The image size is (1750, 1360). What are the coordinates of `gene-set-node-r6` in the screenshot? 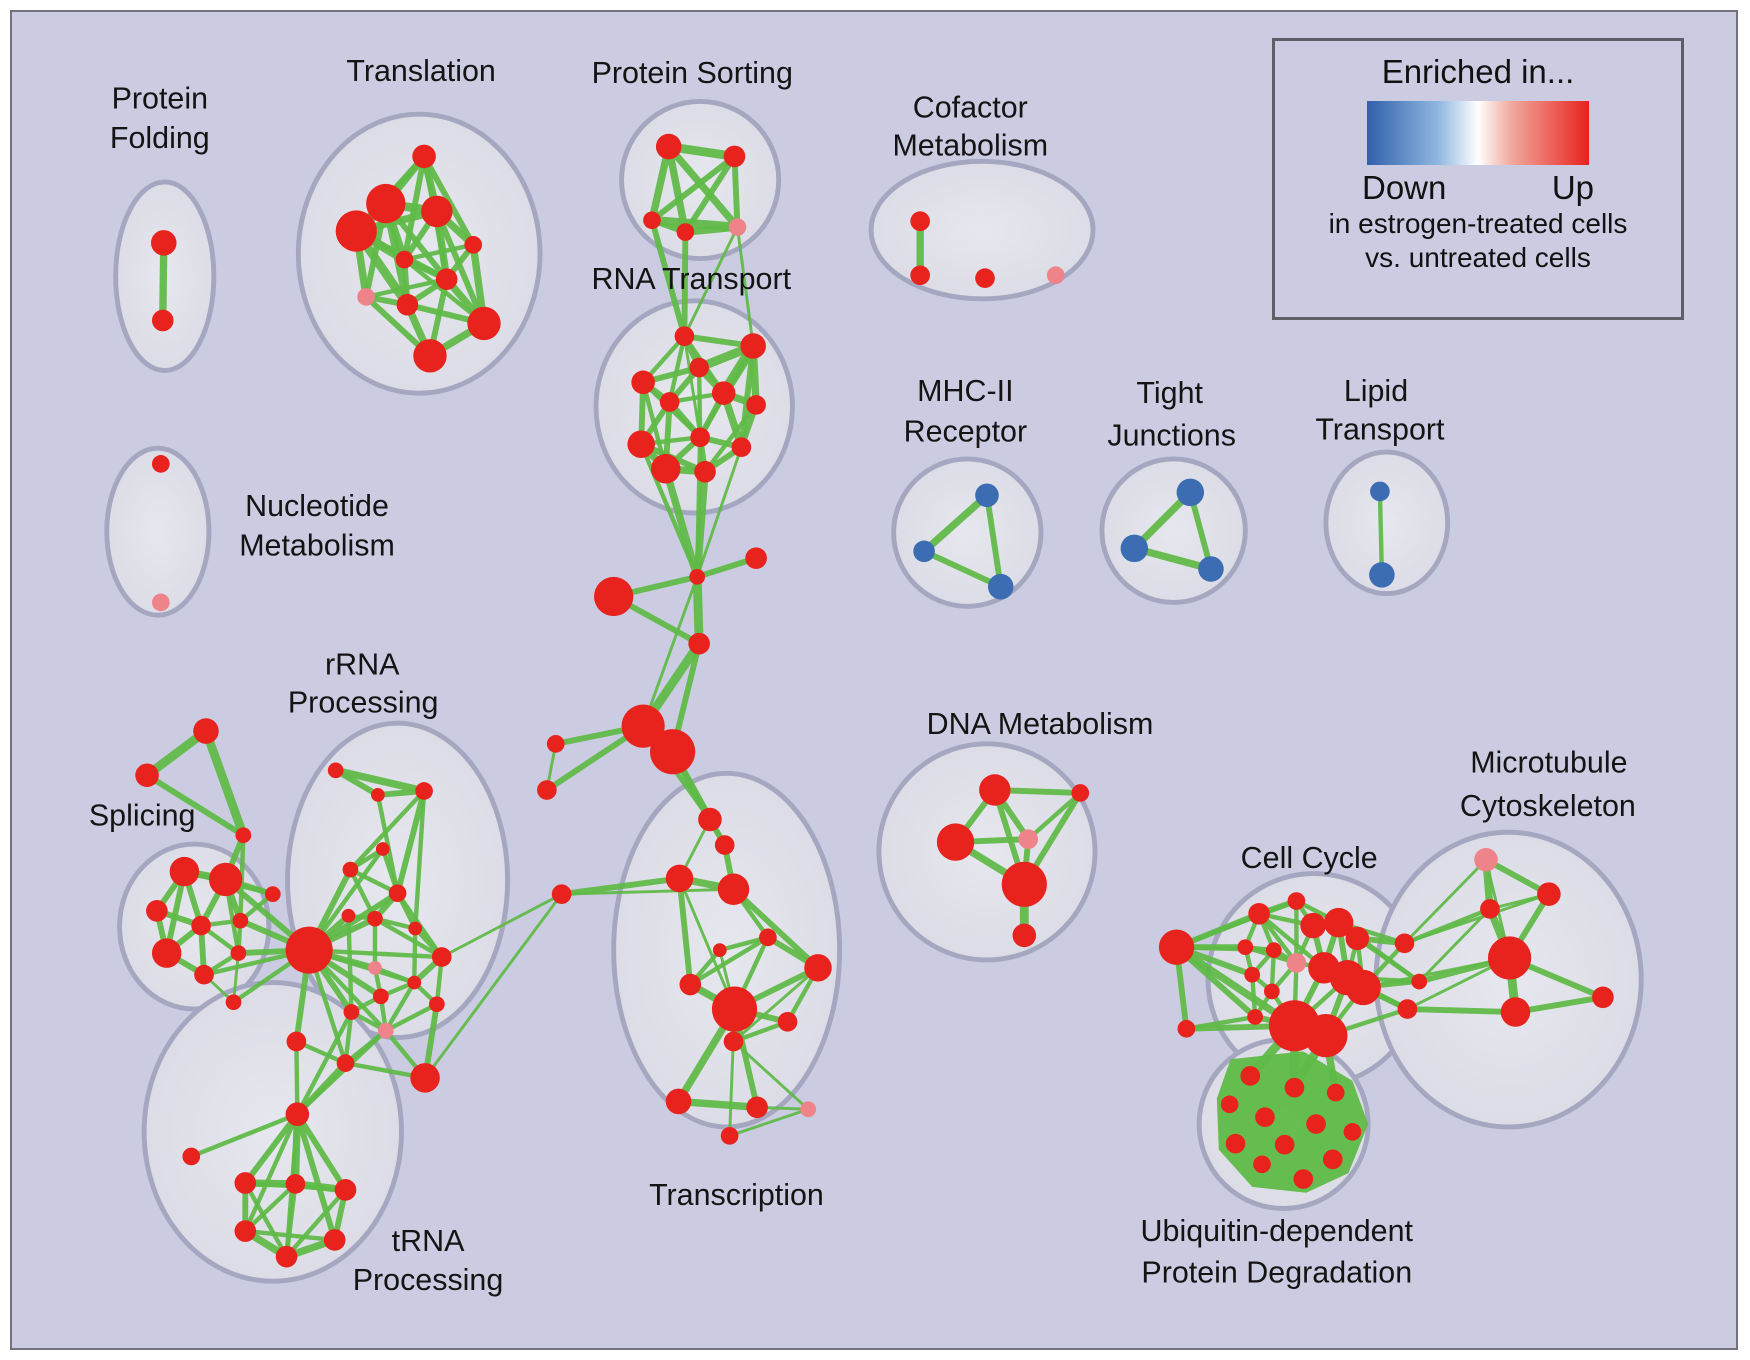 It's located at (397, 893).